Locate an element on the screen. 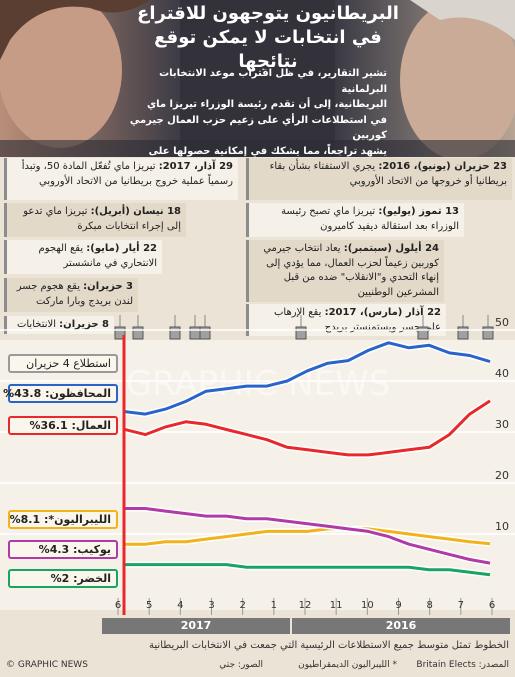  event-text: يقع الهجوم الانتحاري في مانشستر is located at coordinates (97, 256).